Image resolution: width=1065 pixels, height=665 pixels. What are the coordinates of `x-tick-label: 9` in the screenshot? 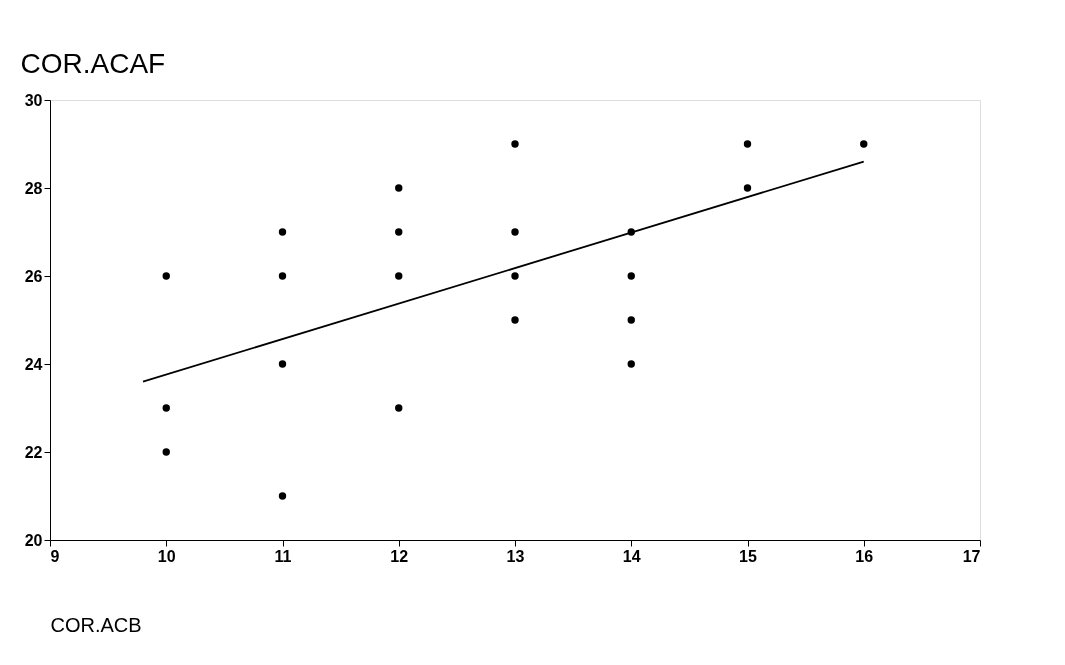 It's located at (55, 556).